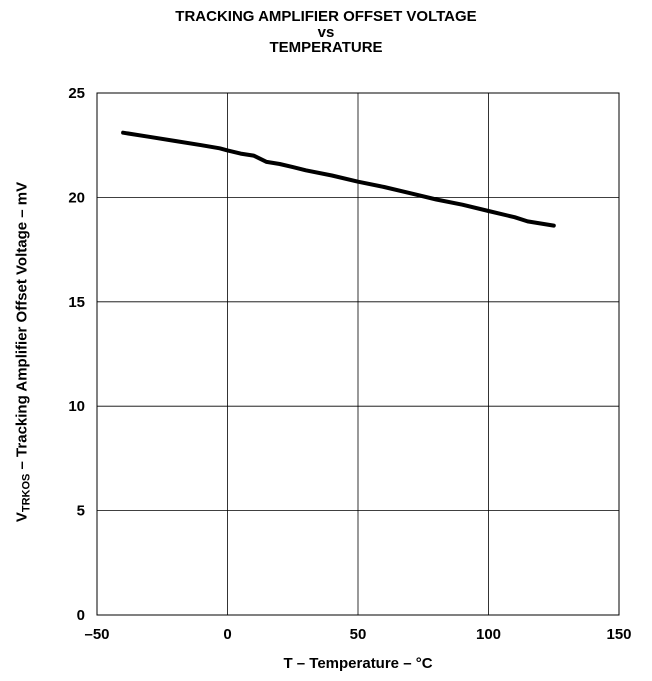 The height and width of the screenshot is (681, 652). Describe the element at coordinates (618, 634) in the screenshot. I see `x-tick-label: 150` at that location.